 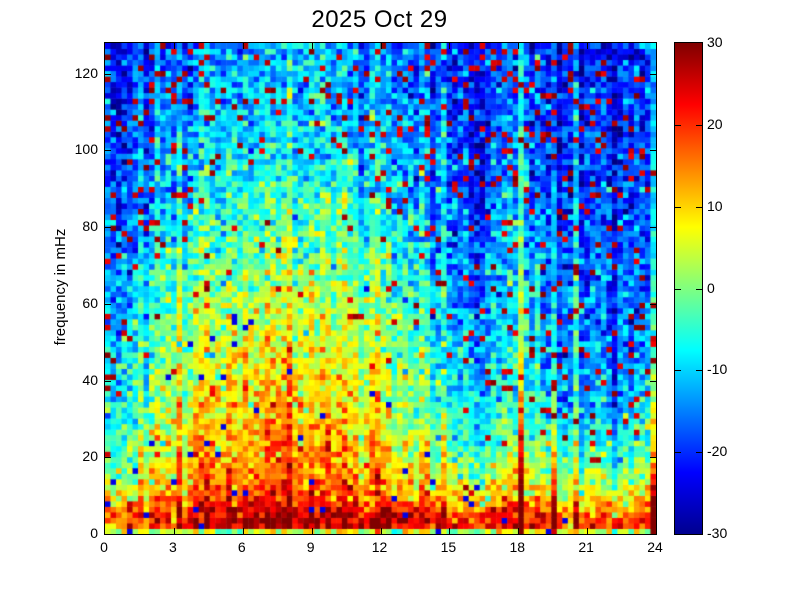 What do you see at coordinates (172, 547) in the screenshot?
I see `x-tick-label: 3` at bounding box center [172, 547].